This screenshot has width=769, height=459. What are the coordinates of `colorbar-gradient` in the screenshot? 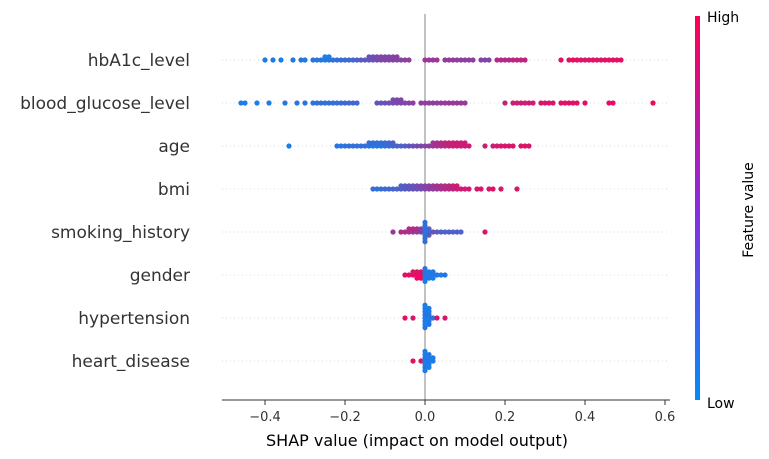 It's located at (697, 208).